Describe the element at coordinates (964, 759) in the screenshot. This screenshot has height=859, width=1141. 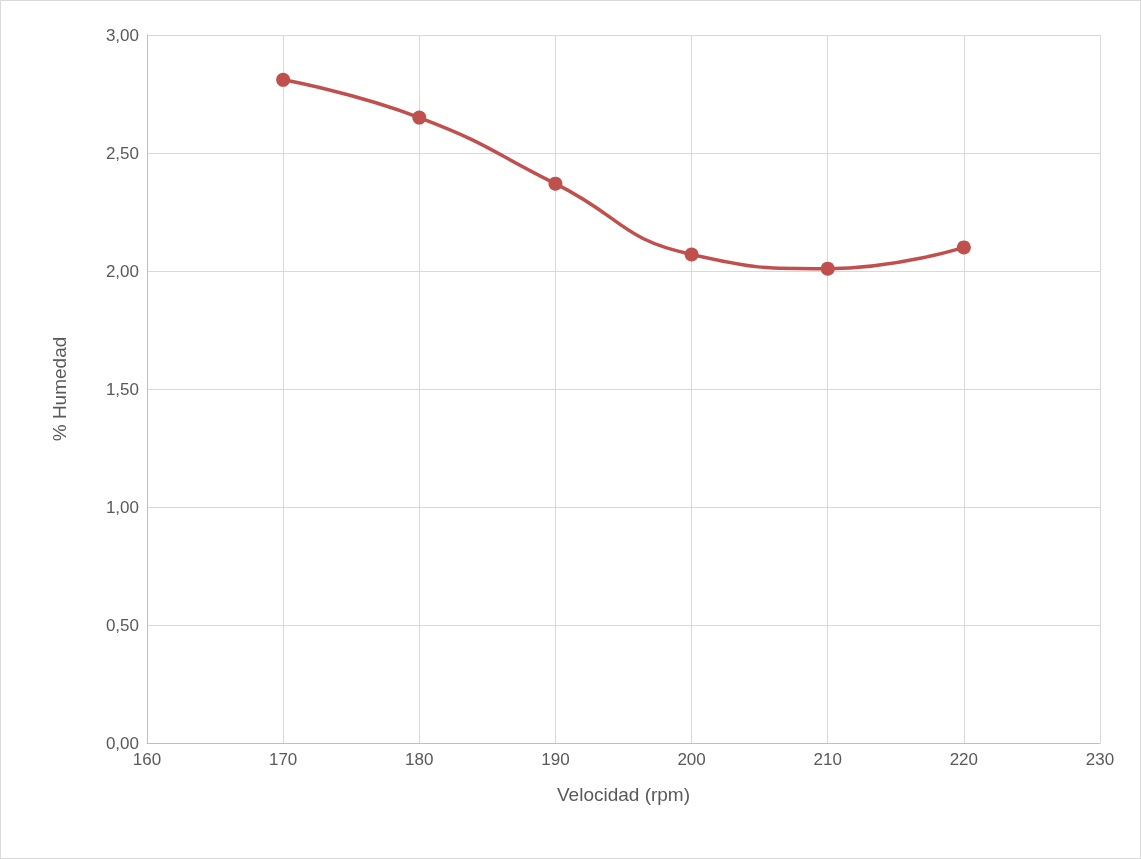
I see `x-tick-label: 220` at that location.